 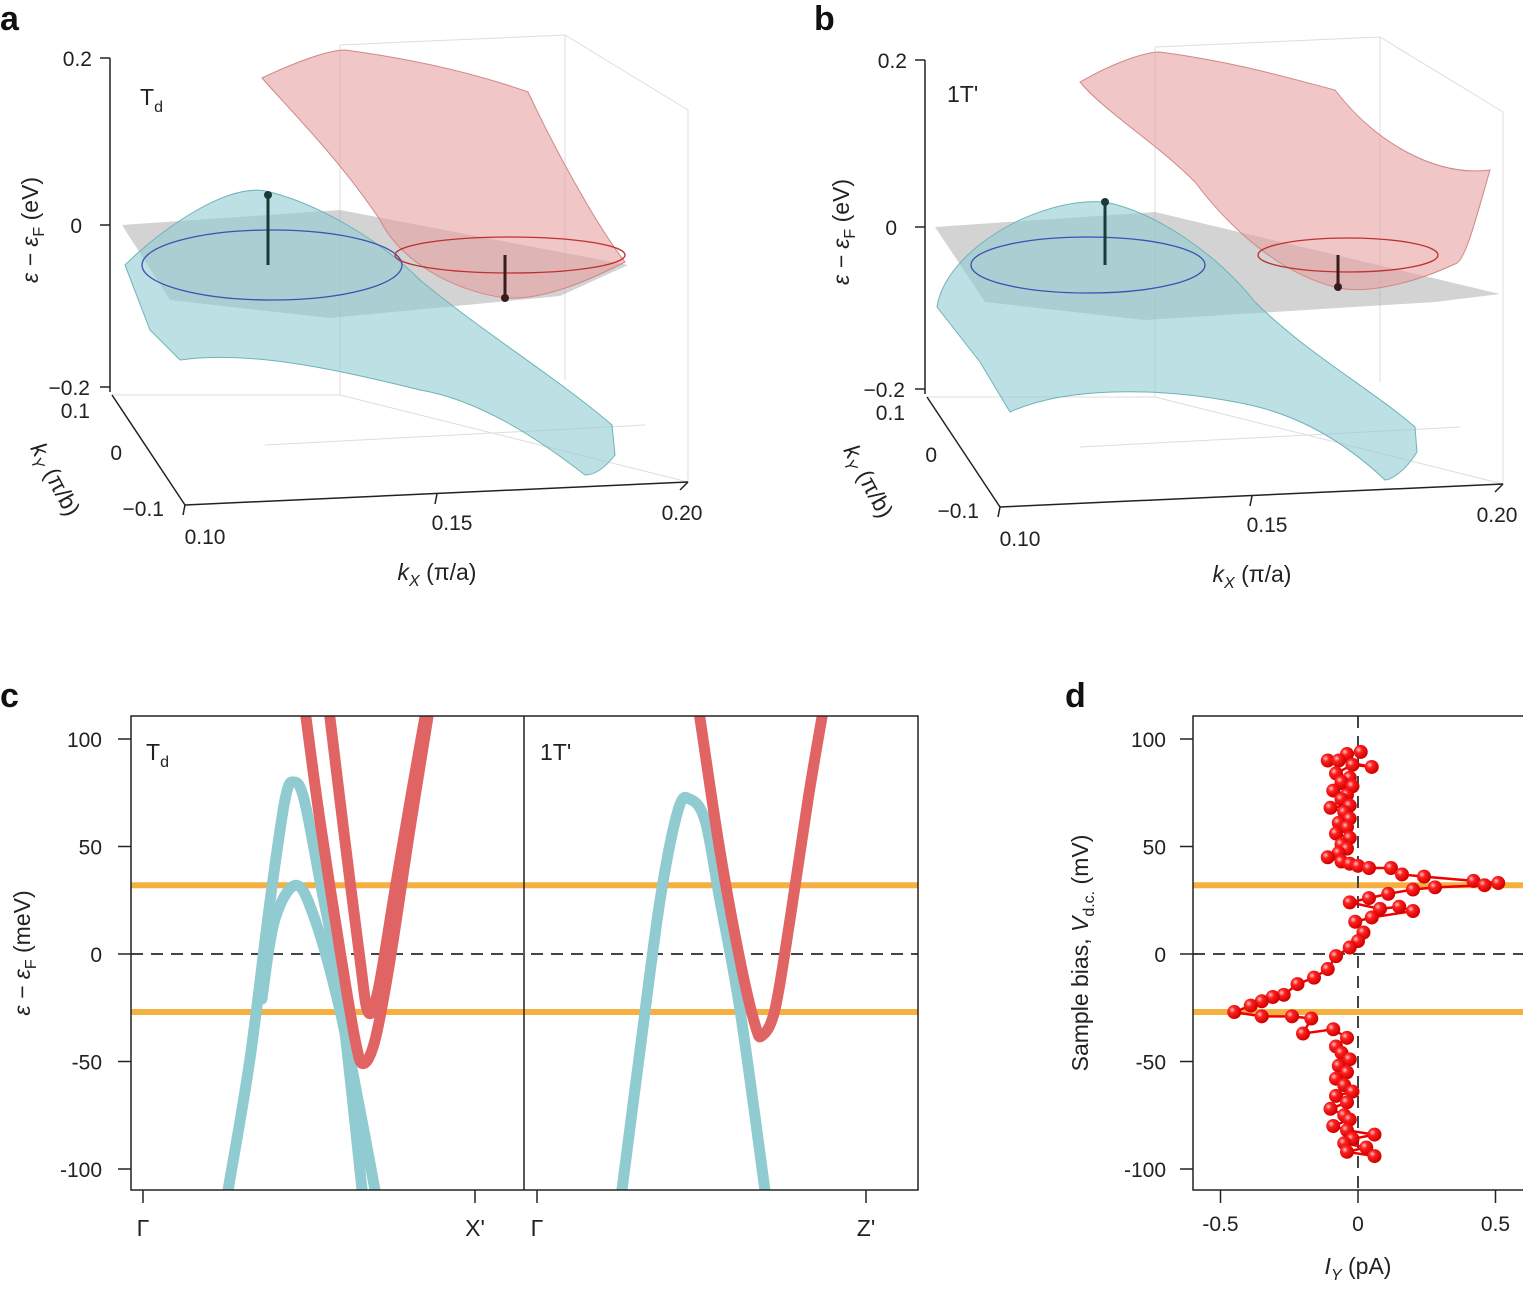 I want to click on panel-label-b: b, so click(x=824, y=19).